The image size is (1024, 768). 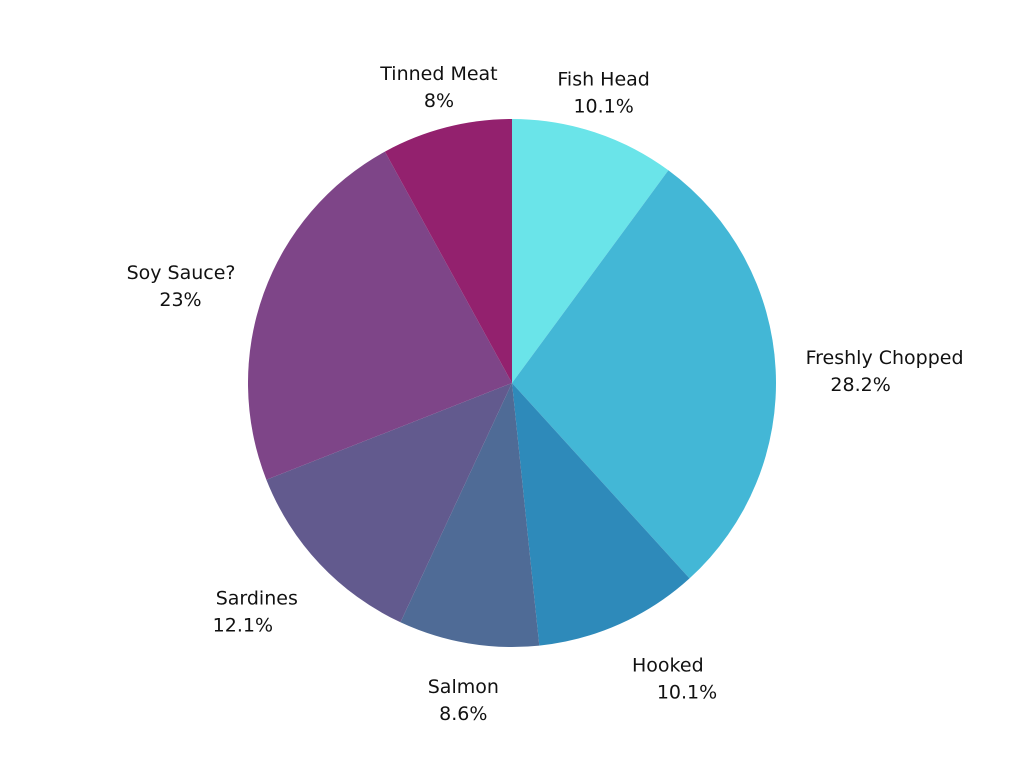 What do you see at coordinates (860, 385) in the screenshot?
I see `slice-value-label: 28.2%` at bounding box center [860, 385].